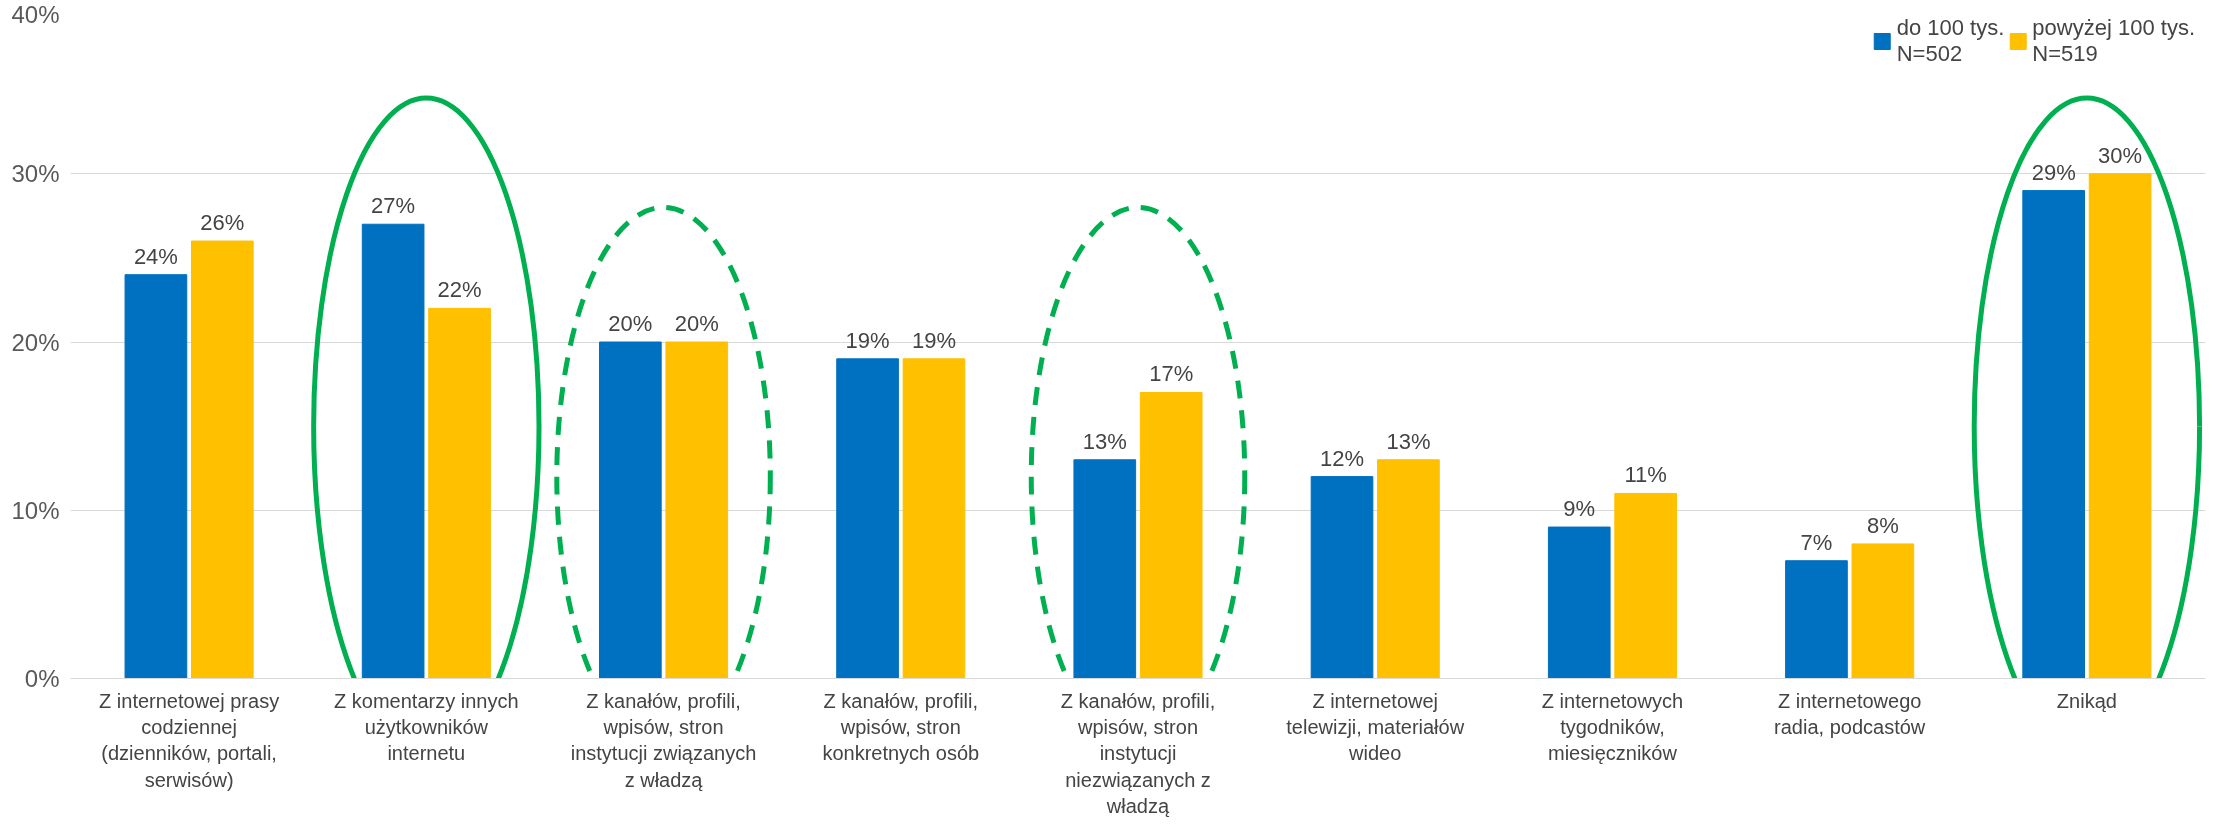 This screenshot has width=2219, height=830. Describe the element at coordinates (35, 342) in the screenshot. I see `y-tick-label: 20%` at that location.